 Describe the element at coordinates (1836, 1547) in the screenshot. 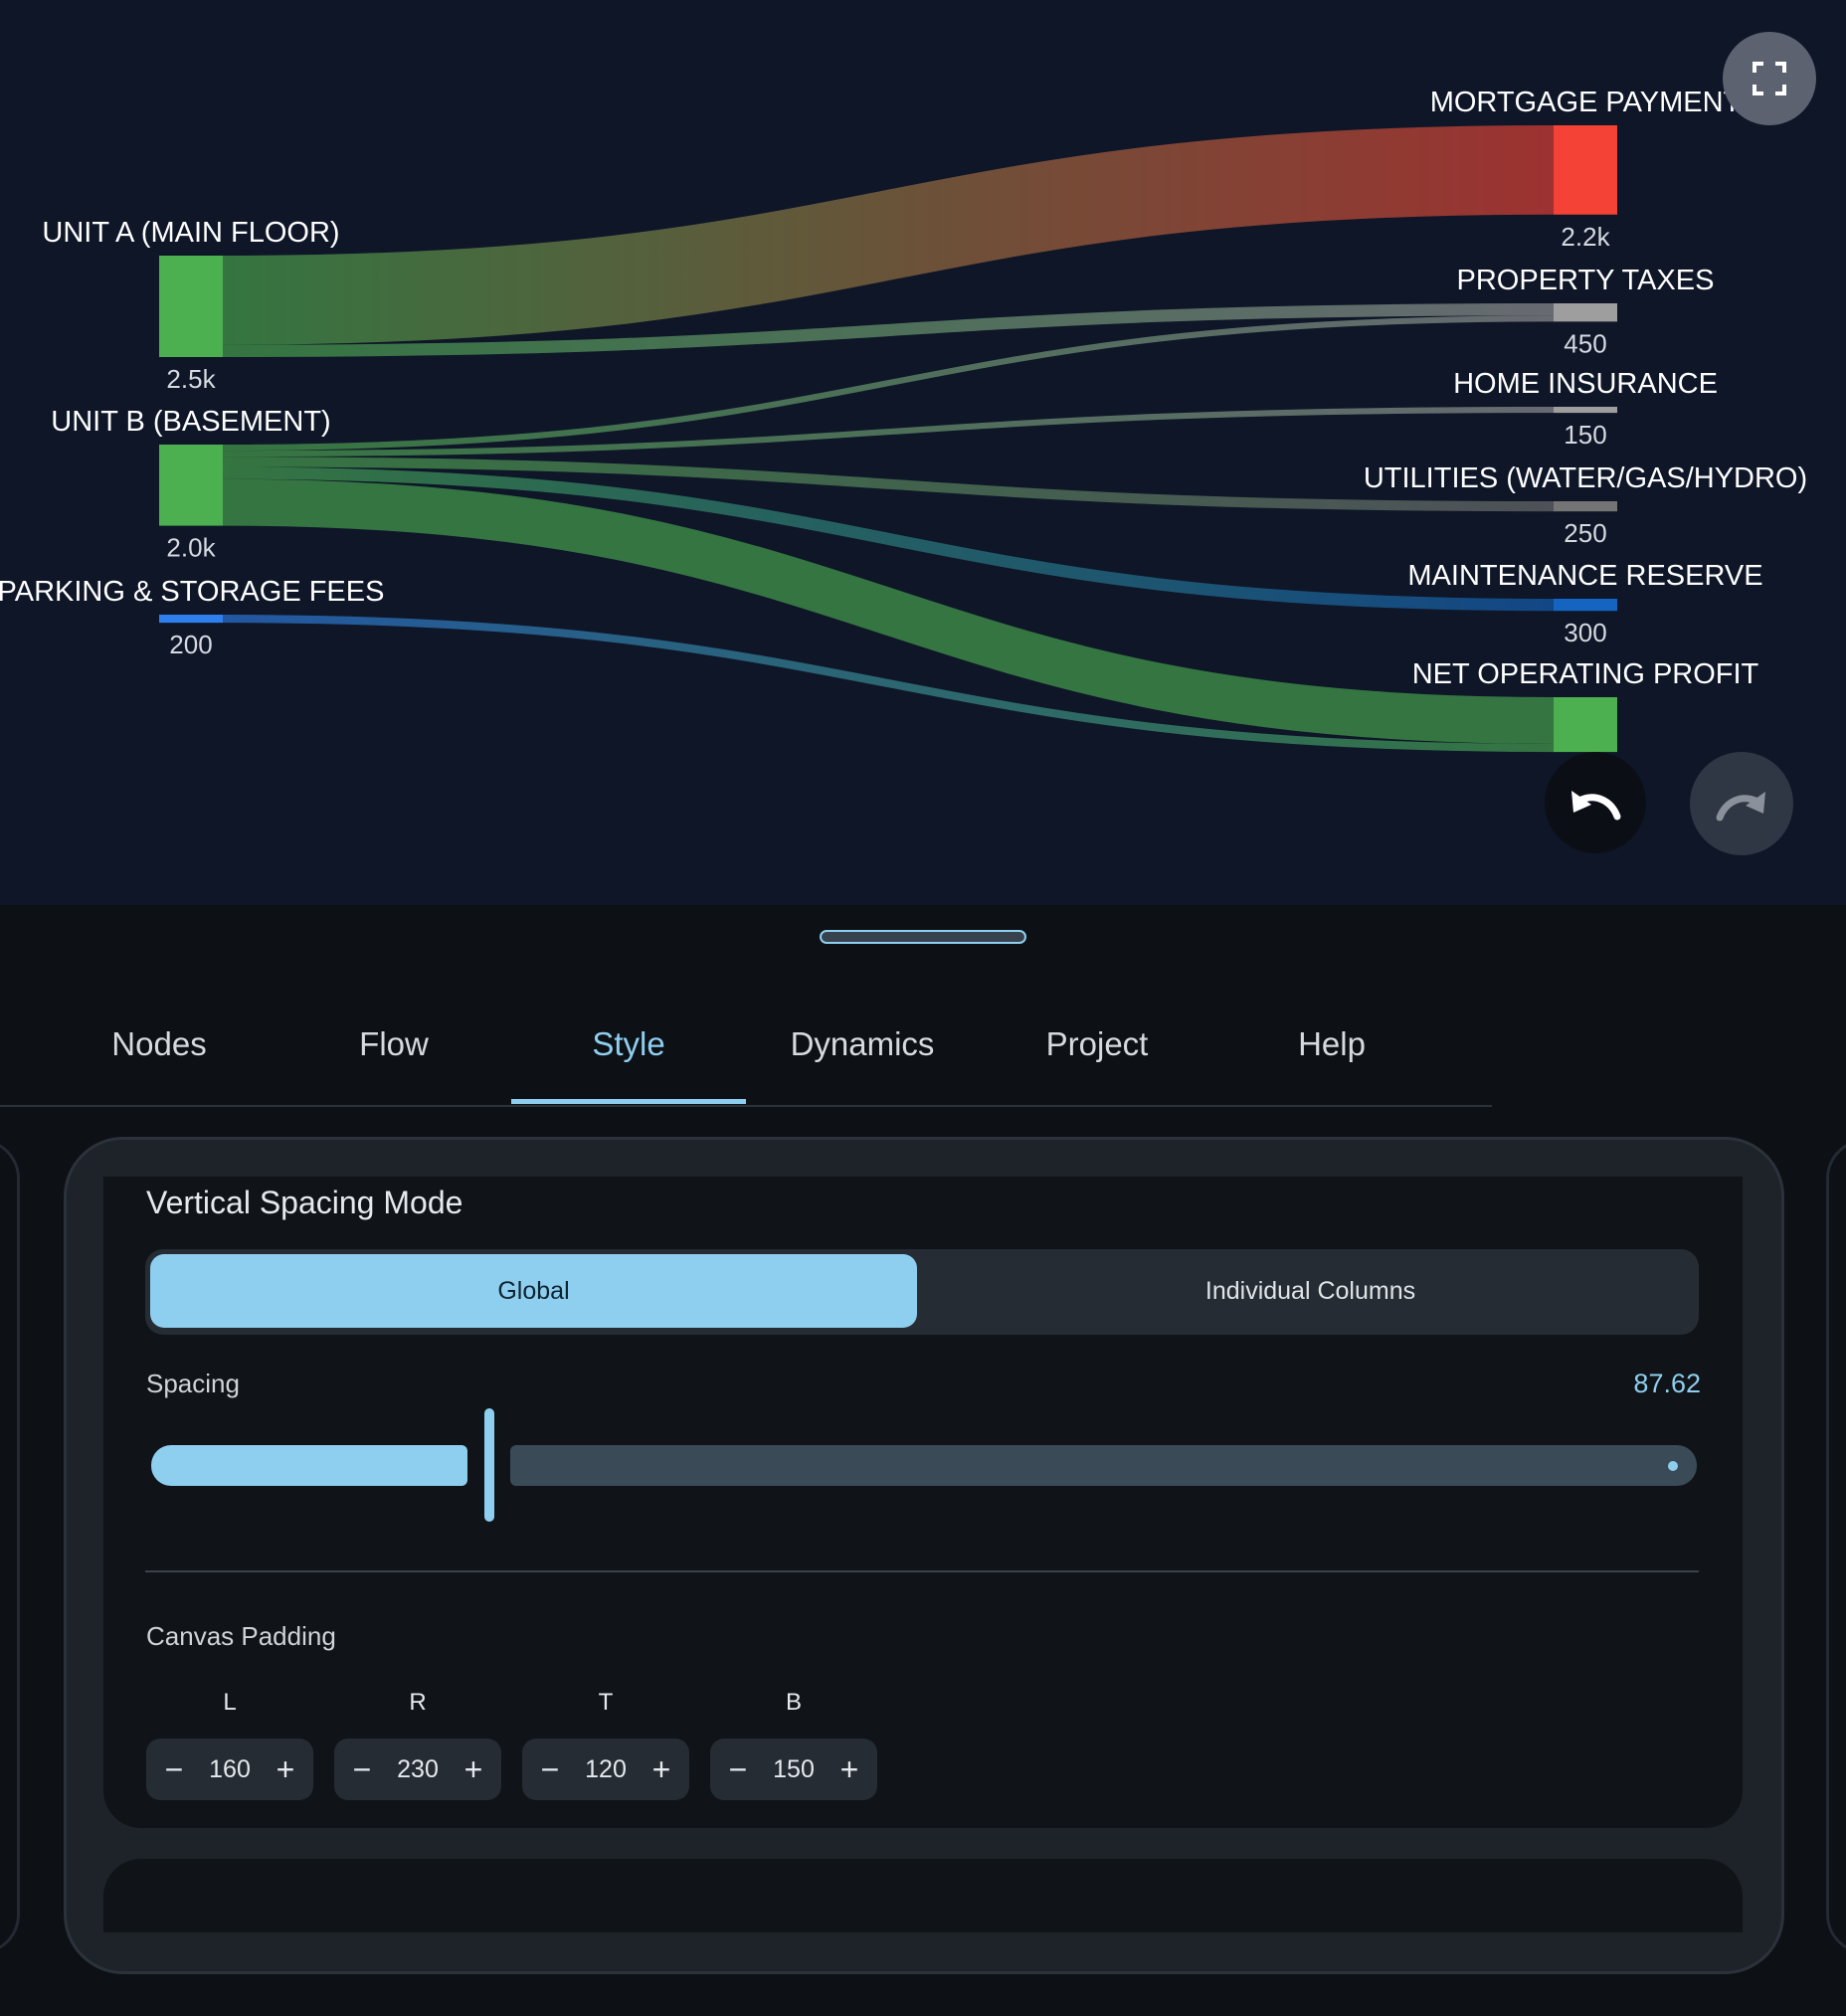

I see `next-card` at that location.